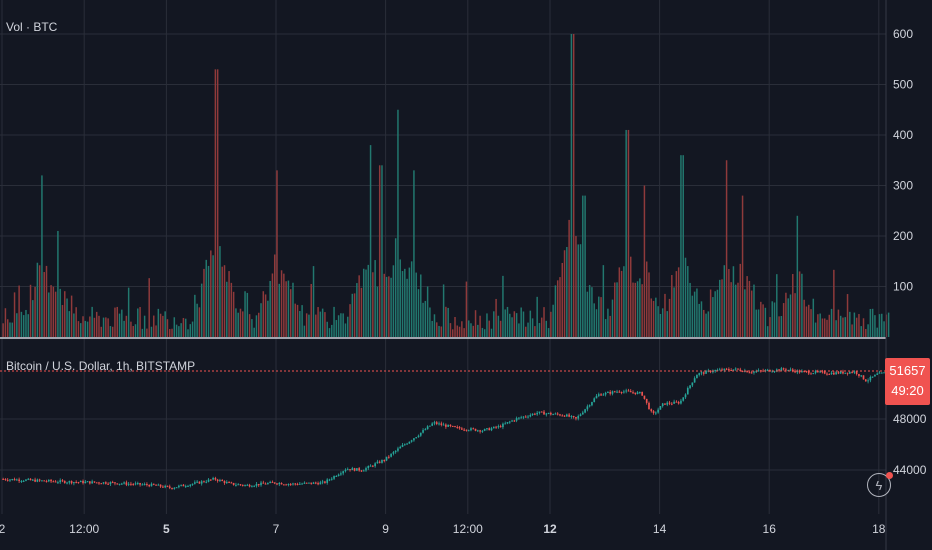 The image size is (932, 550). I want to click on lightning-clock-icon: ϟ, so click(880, 484).